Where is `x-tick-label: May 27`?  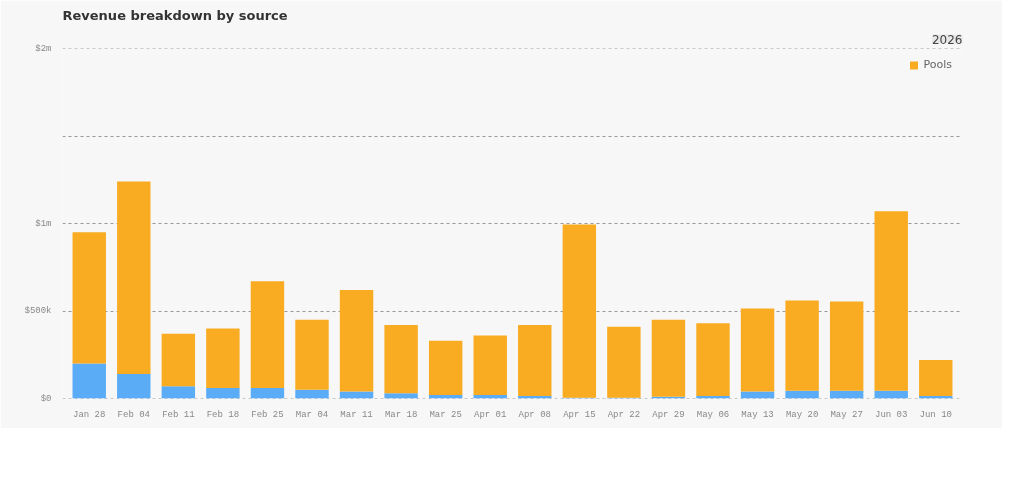
x-tick-label: May 27 is located at coordinates (846, 414).